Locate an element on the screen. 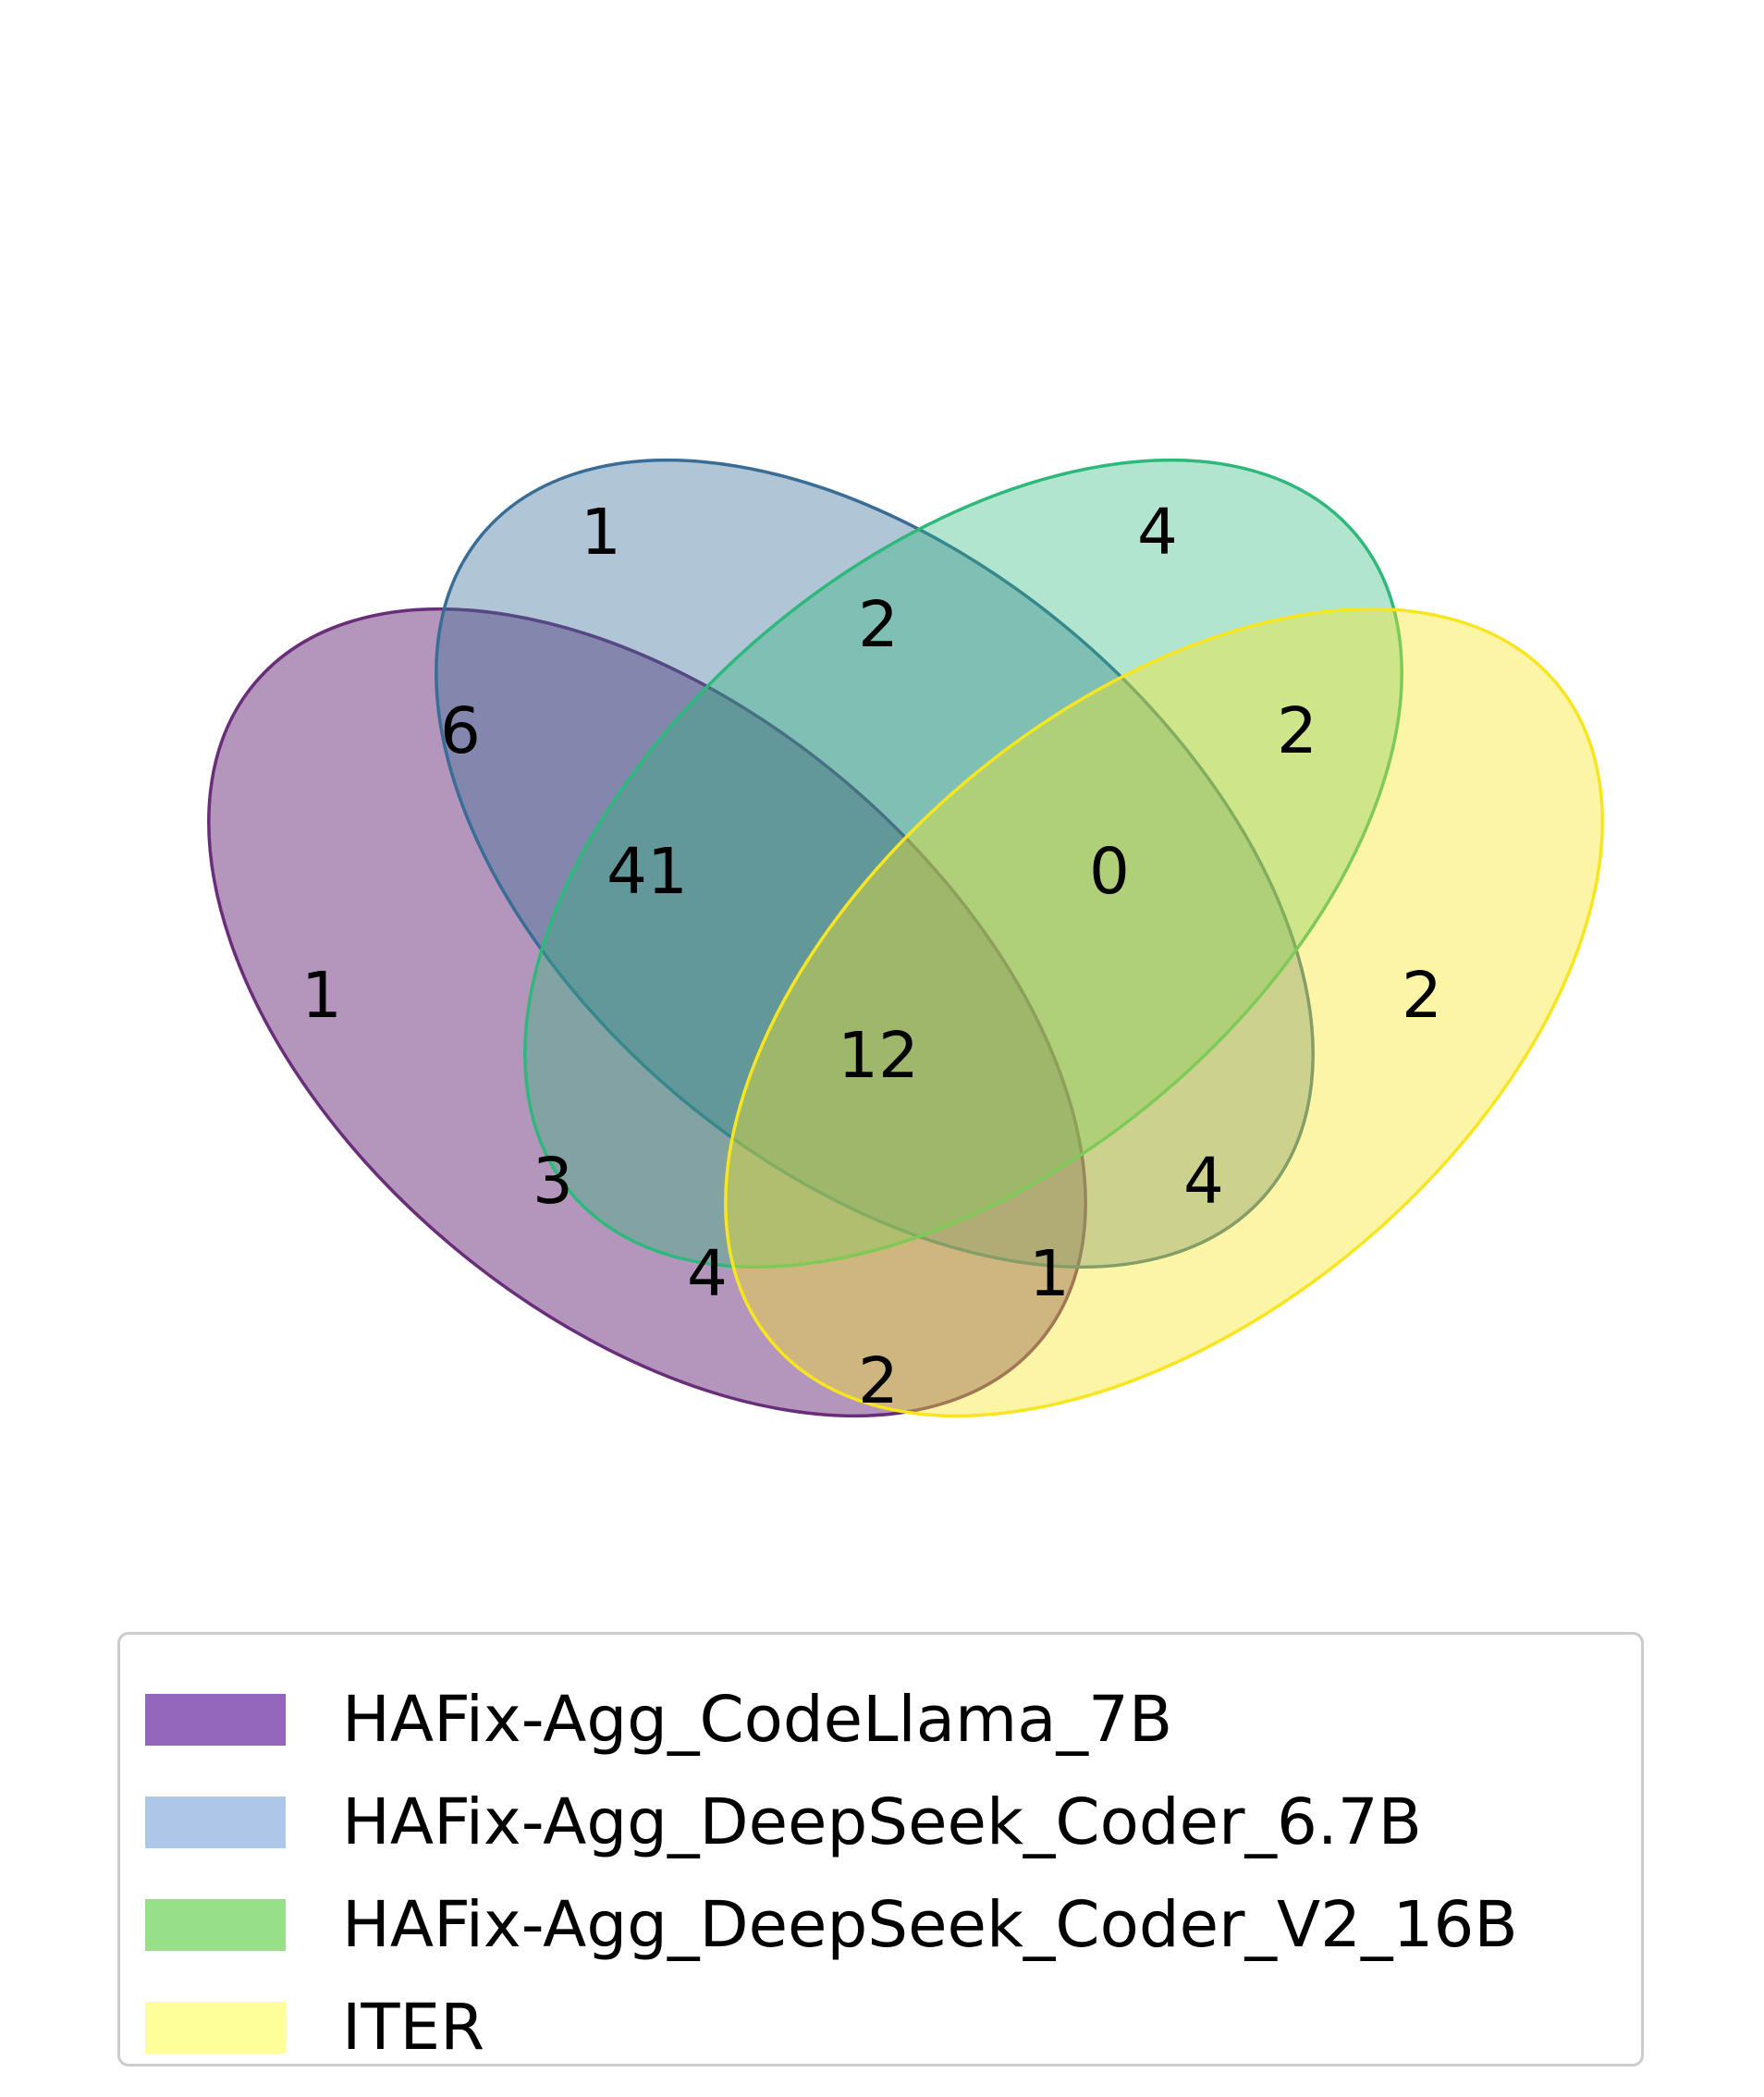 The image size is (1764, 2097). region-count: 12 is located at coordinates (879, 1056).